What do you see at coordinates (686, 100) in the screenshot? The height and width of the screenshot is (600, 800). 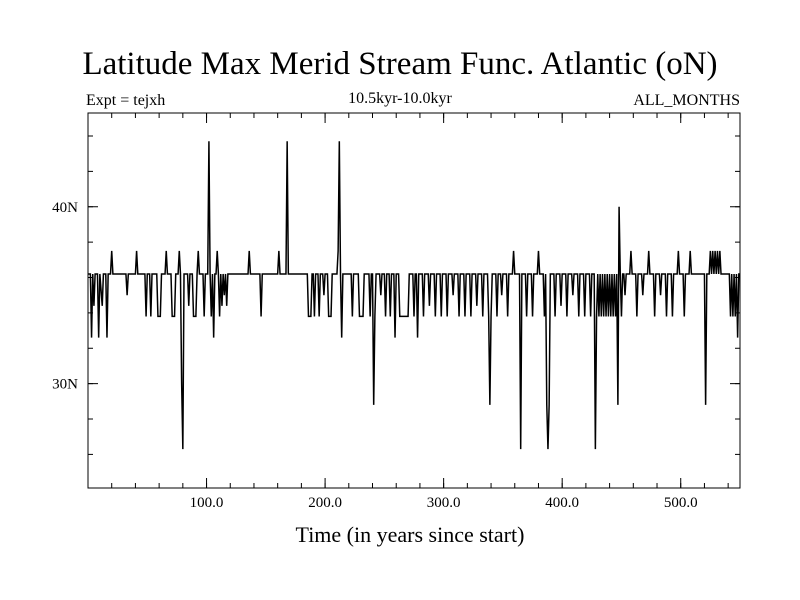 I see `months-label: ALL_MONTHS` at bounding box center [686, 100].